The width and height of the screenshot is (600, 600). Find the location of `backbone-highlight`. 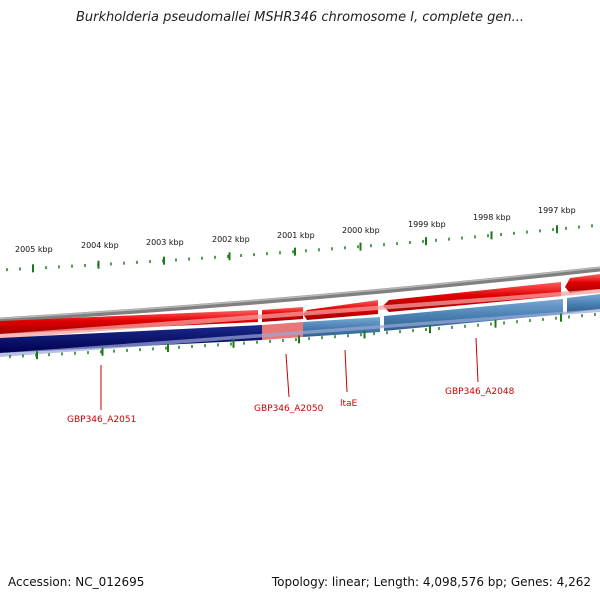

backbone-highlight is located at coordinates (300, 293).